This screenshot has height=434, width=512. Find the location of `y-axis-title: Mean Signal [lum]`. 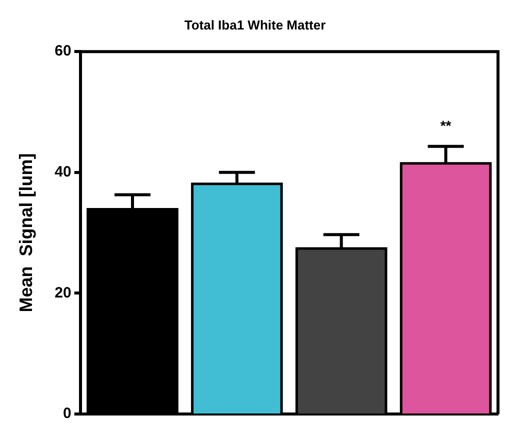

y-axis-title: Mean Signal [lum] is located at coordinates (26, 232).